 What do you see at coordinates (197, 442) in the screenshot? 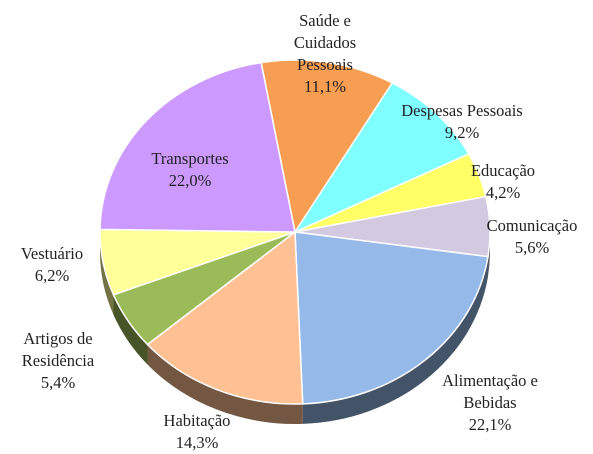
I see `value-label: 14,3%` at bounding box center [197, 442].